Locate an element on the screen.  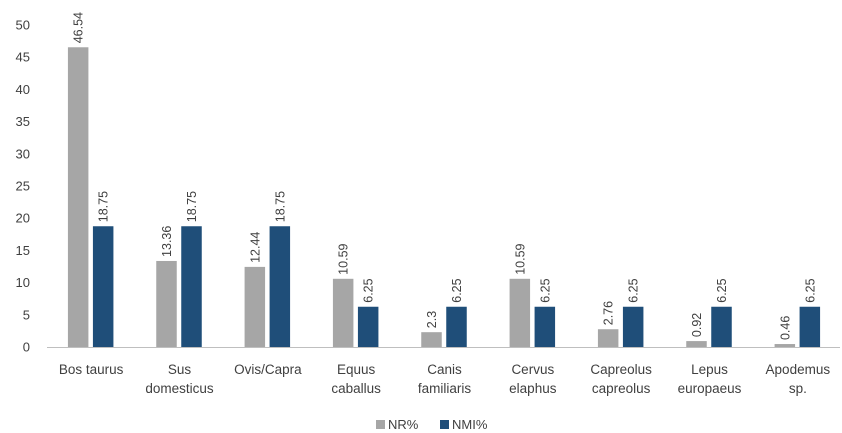
category-label: elaphus is located at coordinates (533, 388).